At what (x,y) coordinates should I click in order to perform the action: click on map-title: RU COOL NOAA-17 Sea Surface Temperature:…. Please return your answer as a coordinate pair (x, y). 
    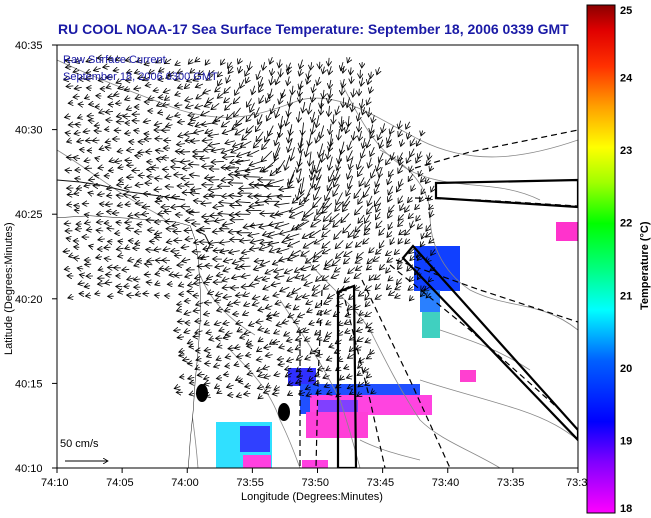
    Looking at the image, I should click on (313, 29).